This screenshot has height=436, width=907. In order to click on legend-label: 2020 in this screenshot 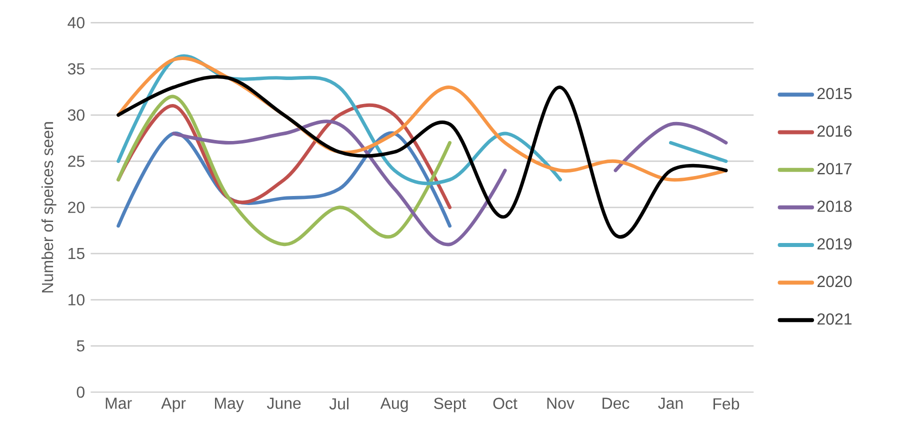, I will do `click(834, 282)`.